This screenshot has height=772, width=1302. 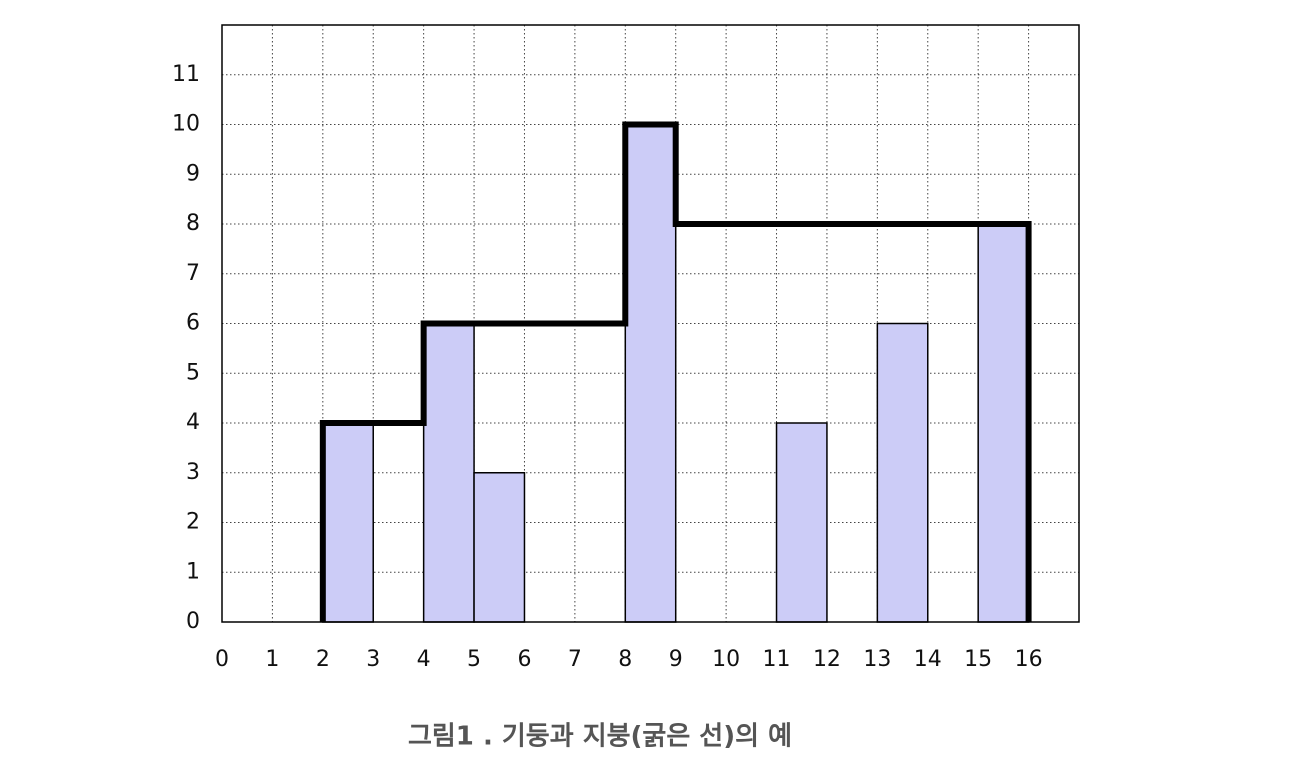 I want to click on x-tick-label: 15, so click(x=978, y=659).